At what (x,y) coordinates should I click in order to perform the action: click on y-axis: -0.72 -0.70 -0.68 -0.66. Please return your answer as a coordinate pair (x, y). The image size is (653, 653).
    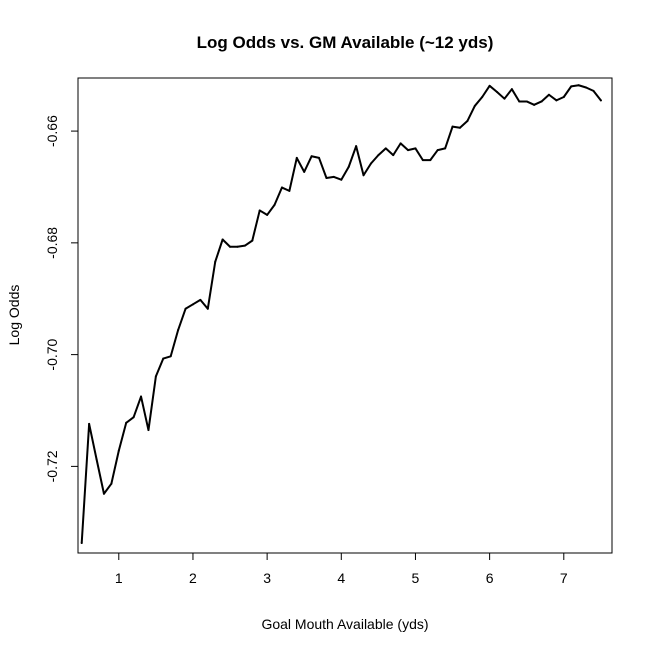
    Looking at the image, I should click on (61, 298).